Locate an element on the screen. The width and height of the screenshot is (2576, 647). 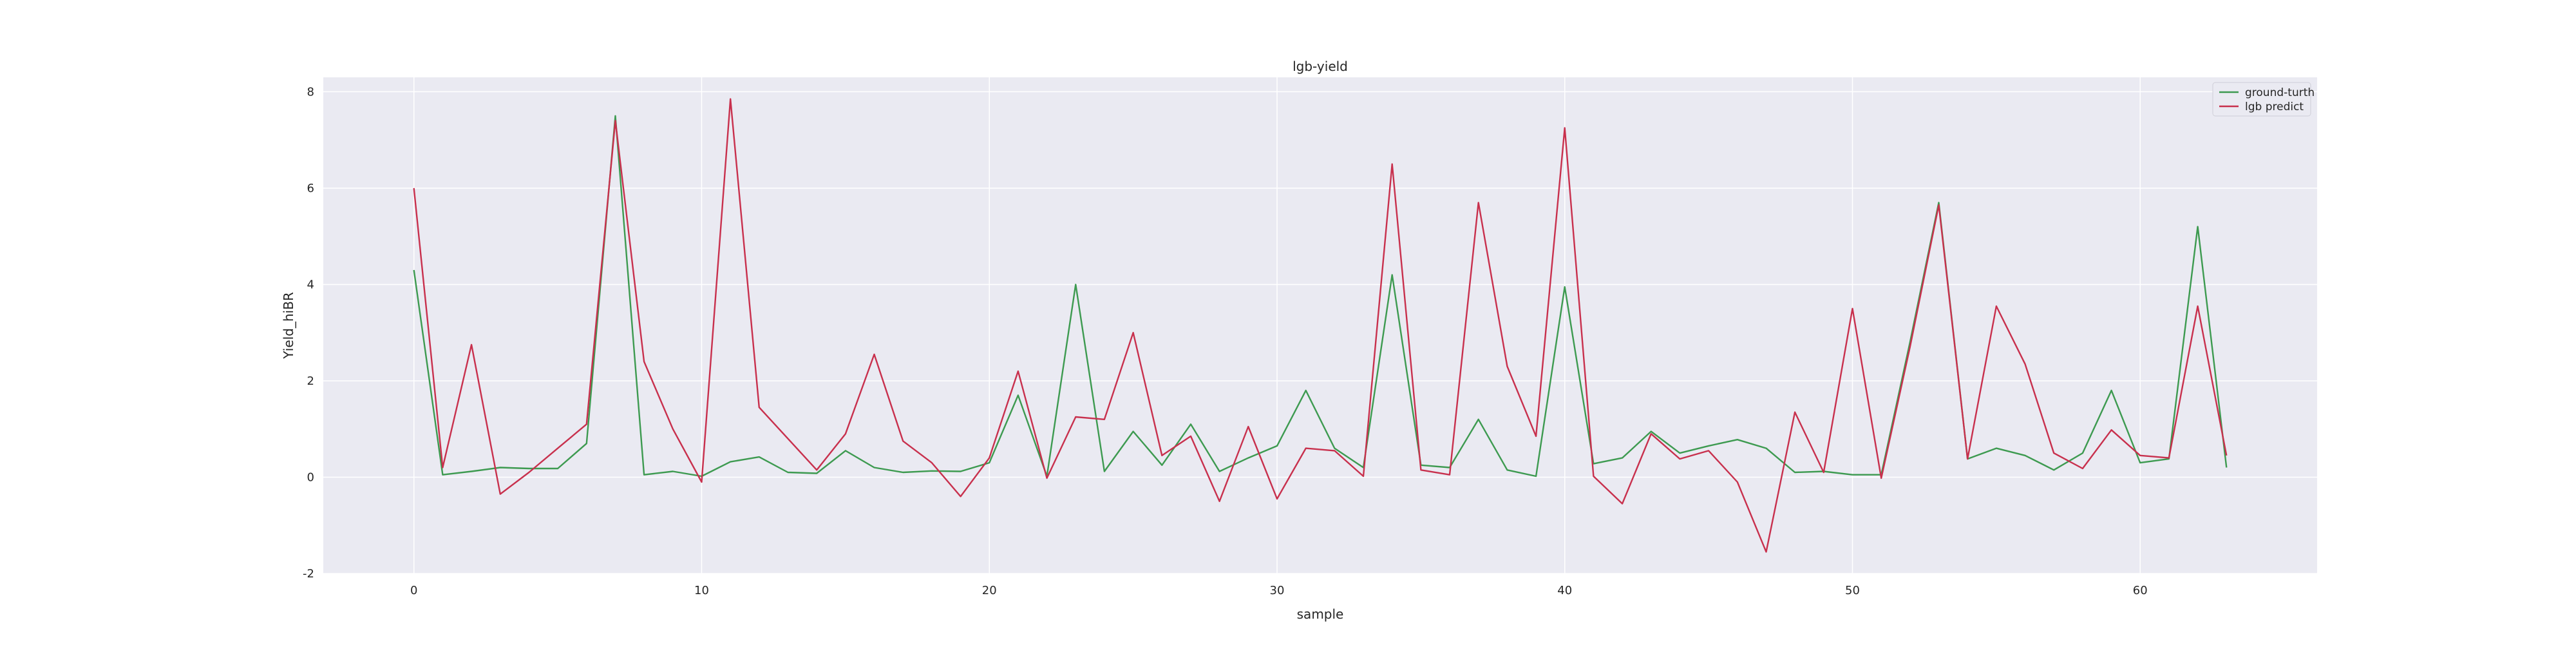
x-tick-labels: 0 10 20 30 40 50 60 is located at coordinates (1279, 590).